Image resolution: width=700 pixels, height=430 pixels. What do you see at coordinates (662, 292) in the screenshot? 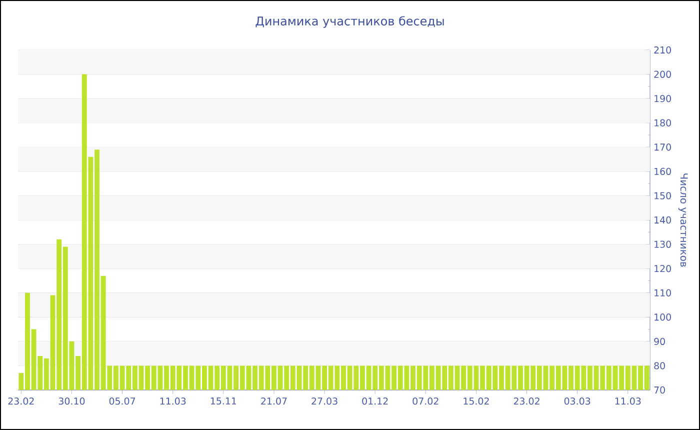
I see `y-tick-label: 110` at bounding box center [662, 292].